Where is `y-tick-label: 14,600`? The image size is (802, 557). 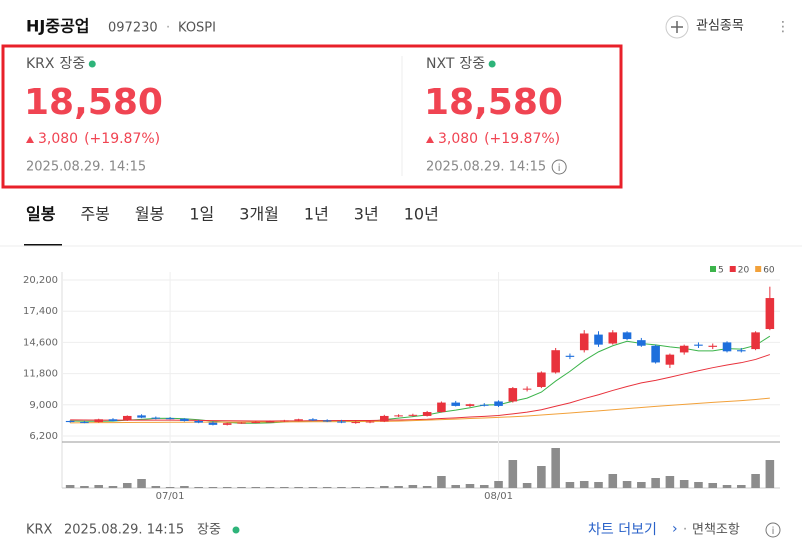
y-tick-label: 14,600 is located at coordinates (40, 342).